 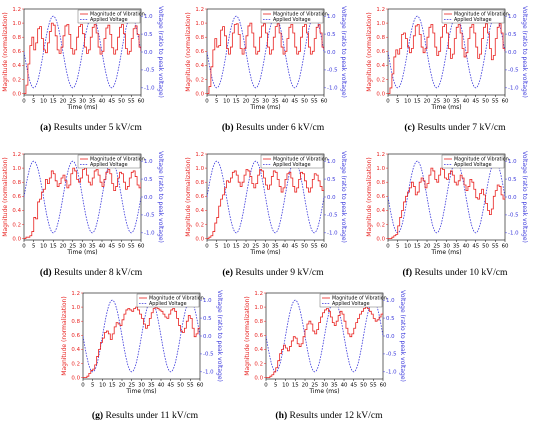 I want to click on caption-letter: (e), so click(x=227, y=272).